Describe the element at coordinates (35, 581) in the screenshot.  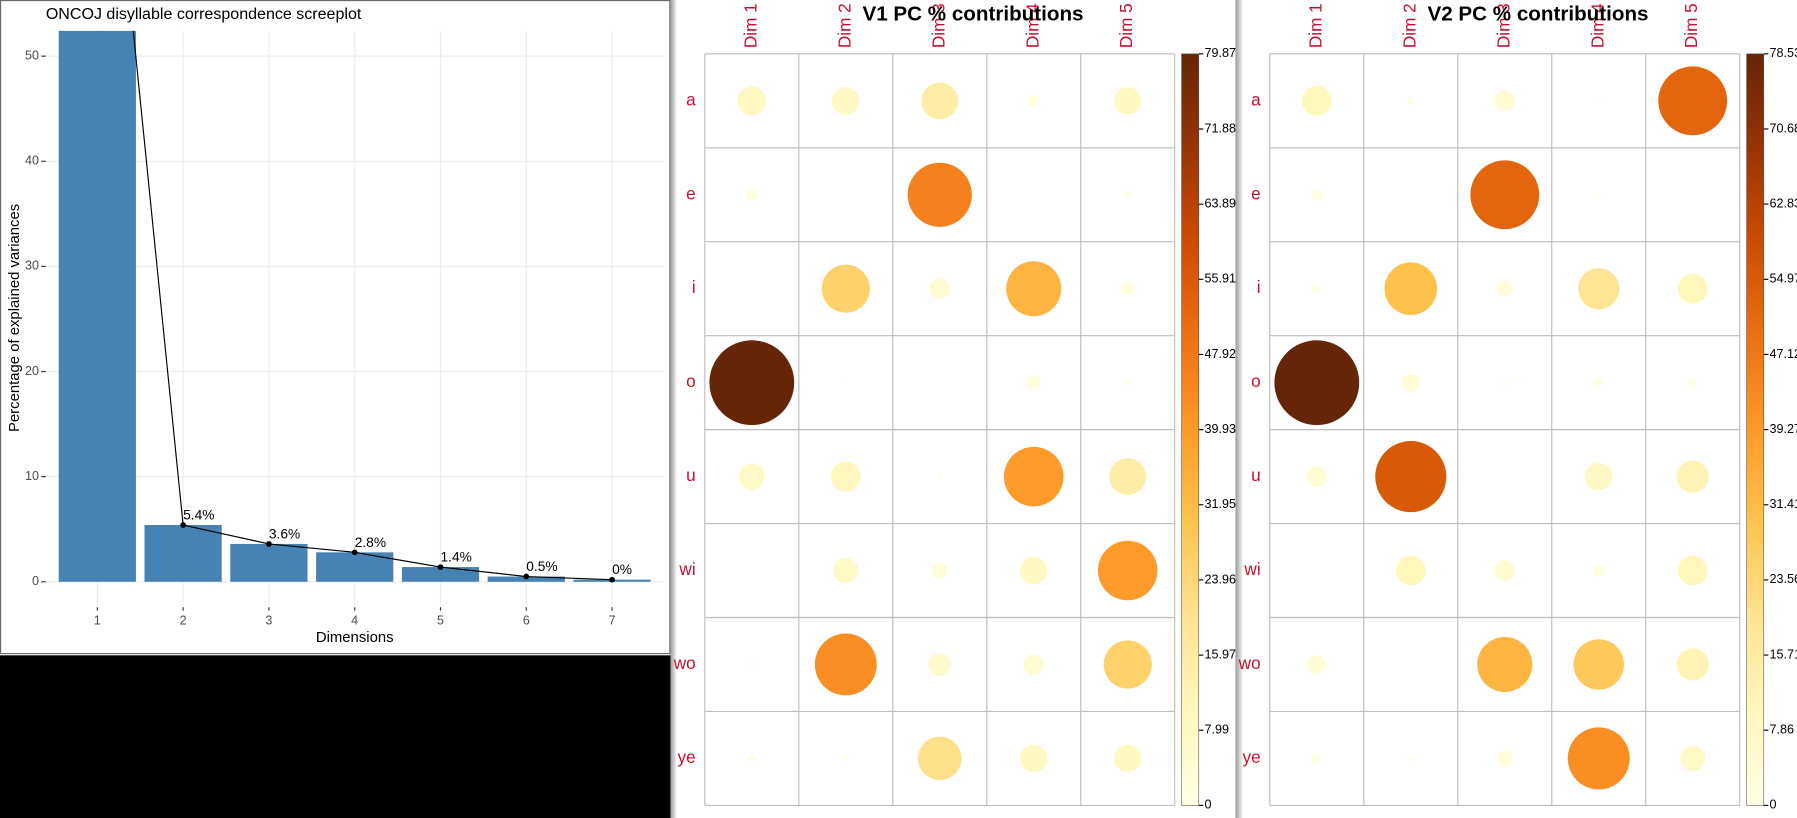
I see `y-tick-label: 0` at that location.